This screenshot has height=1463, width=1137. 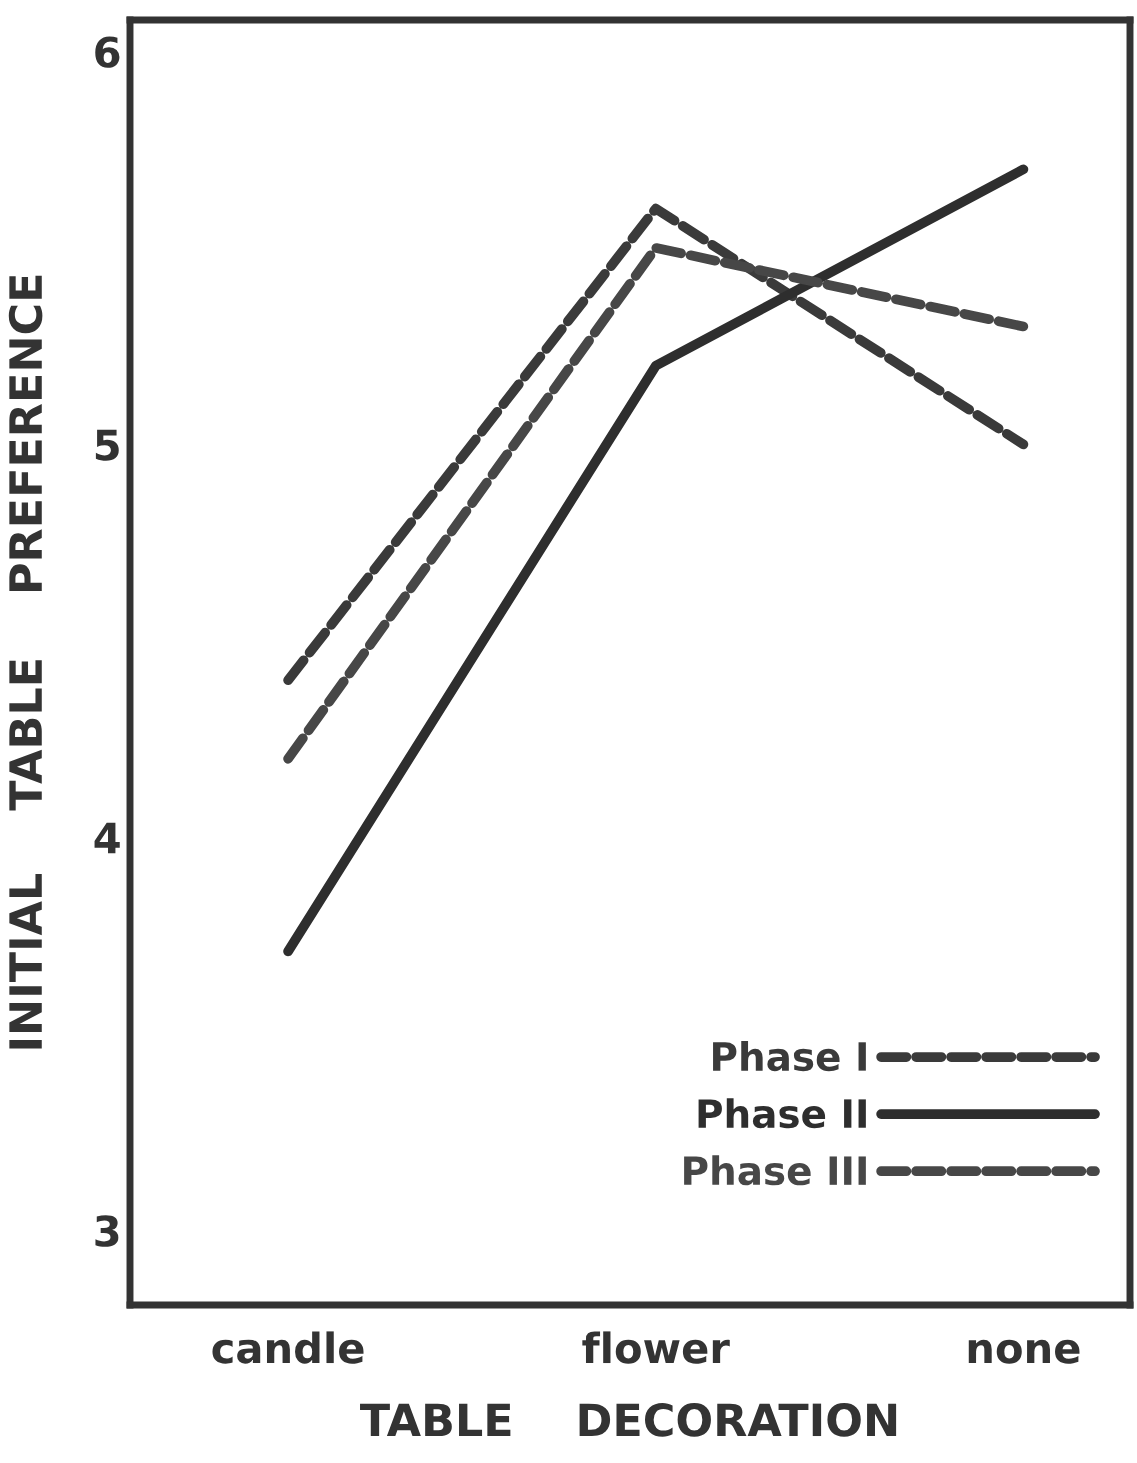 What do you see at coordinates (288, 1347) in the screenshot?
I see `x-tick-label: candle` at bounding box center [288, 1347].